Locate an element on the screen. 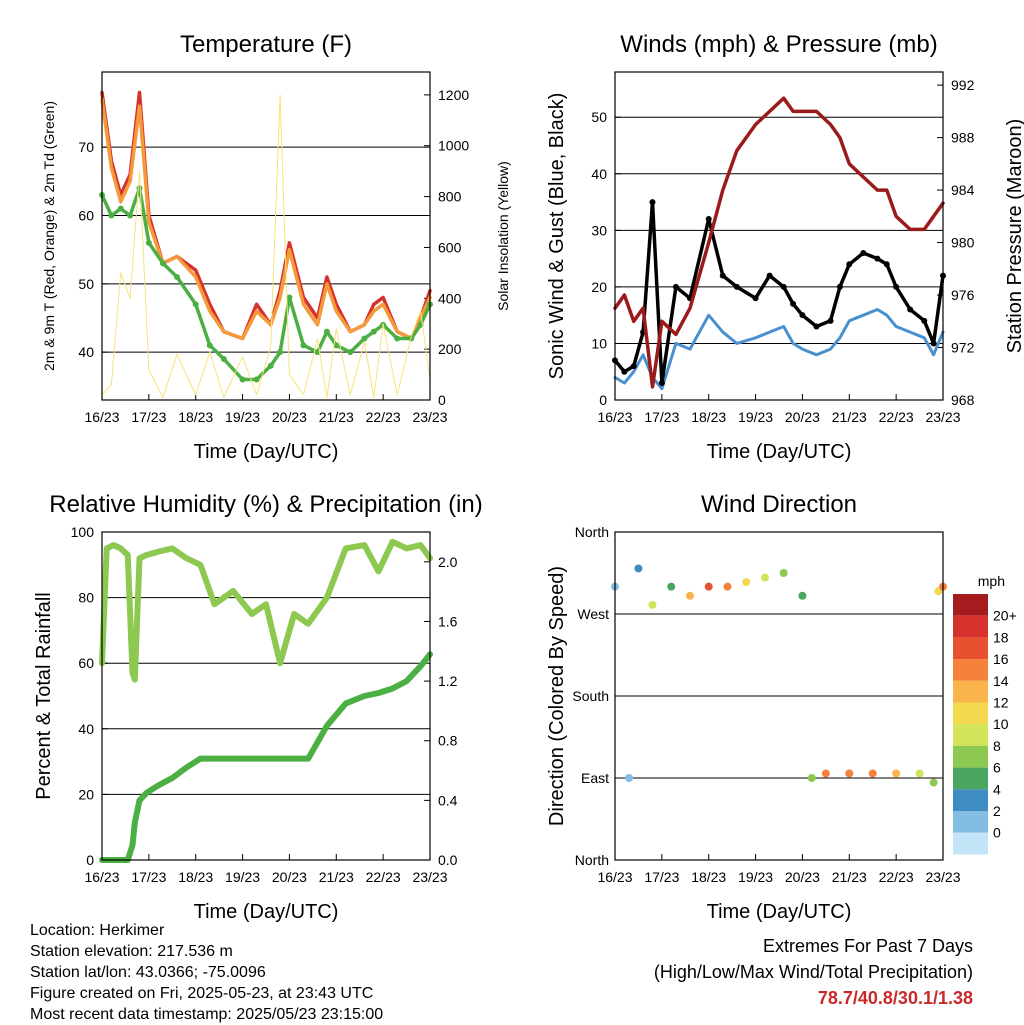 This screenshot has width=1024, height=1025. y-tick-label-right: 0.4 is located at coordinates (448, 800).